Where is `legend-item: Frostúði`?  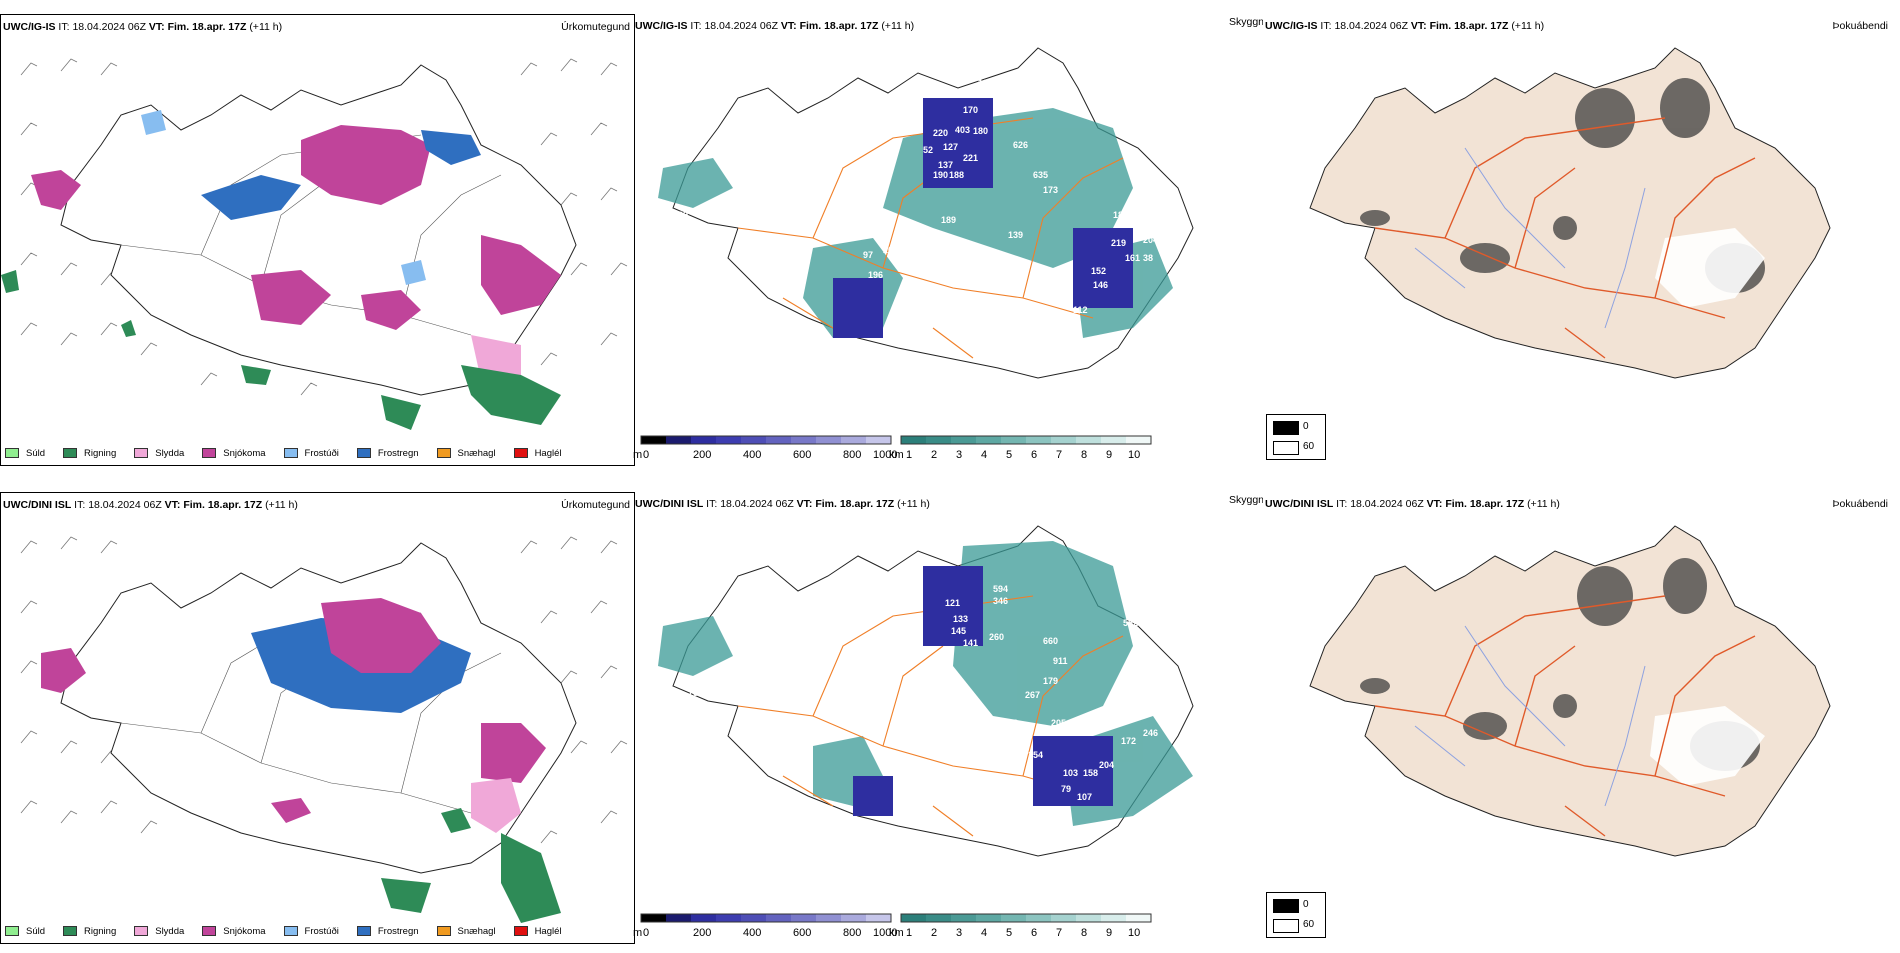
legend-item: Frostúði is located at coordinates (311, 453).